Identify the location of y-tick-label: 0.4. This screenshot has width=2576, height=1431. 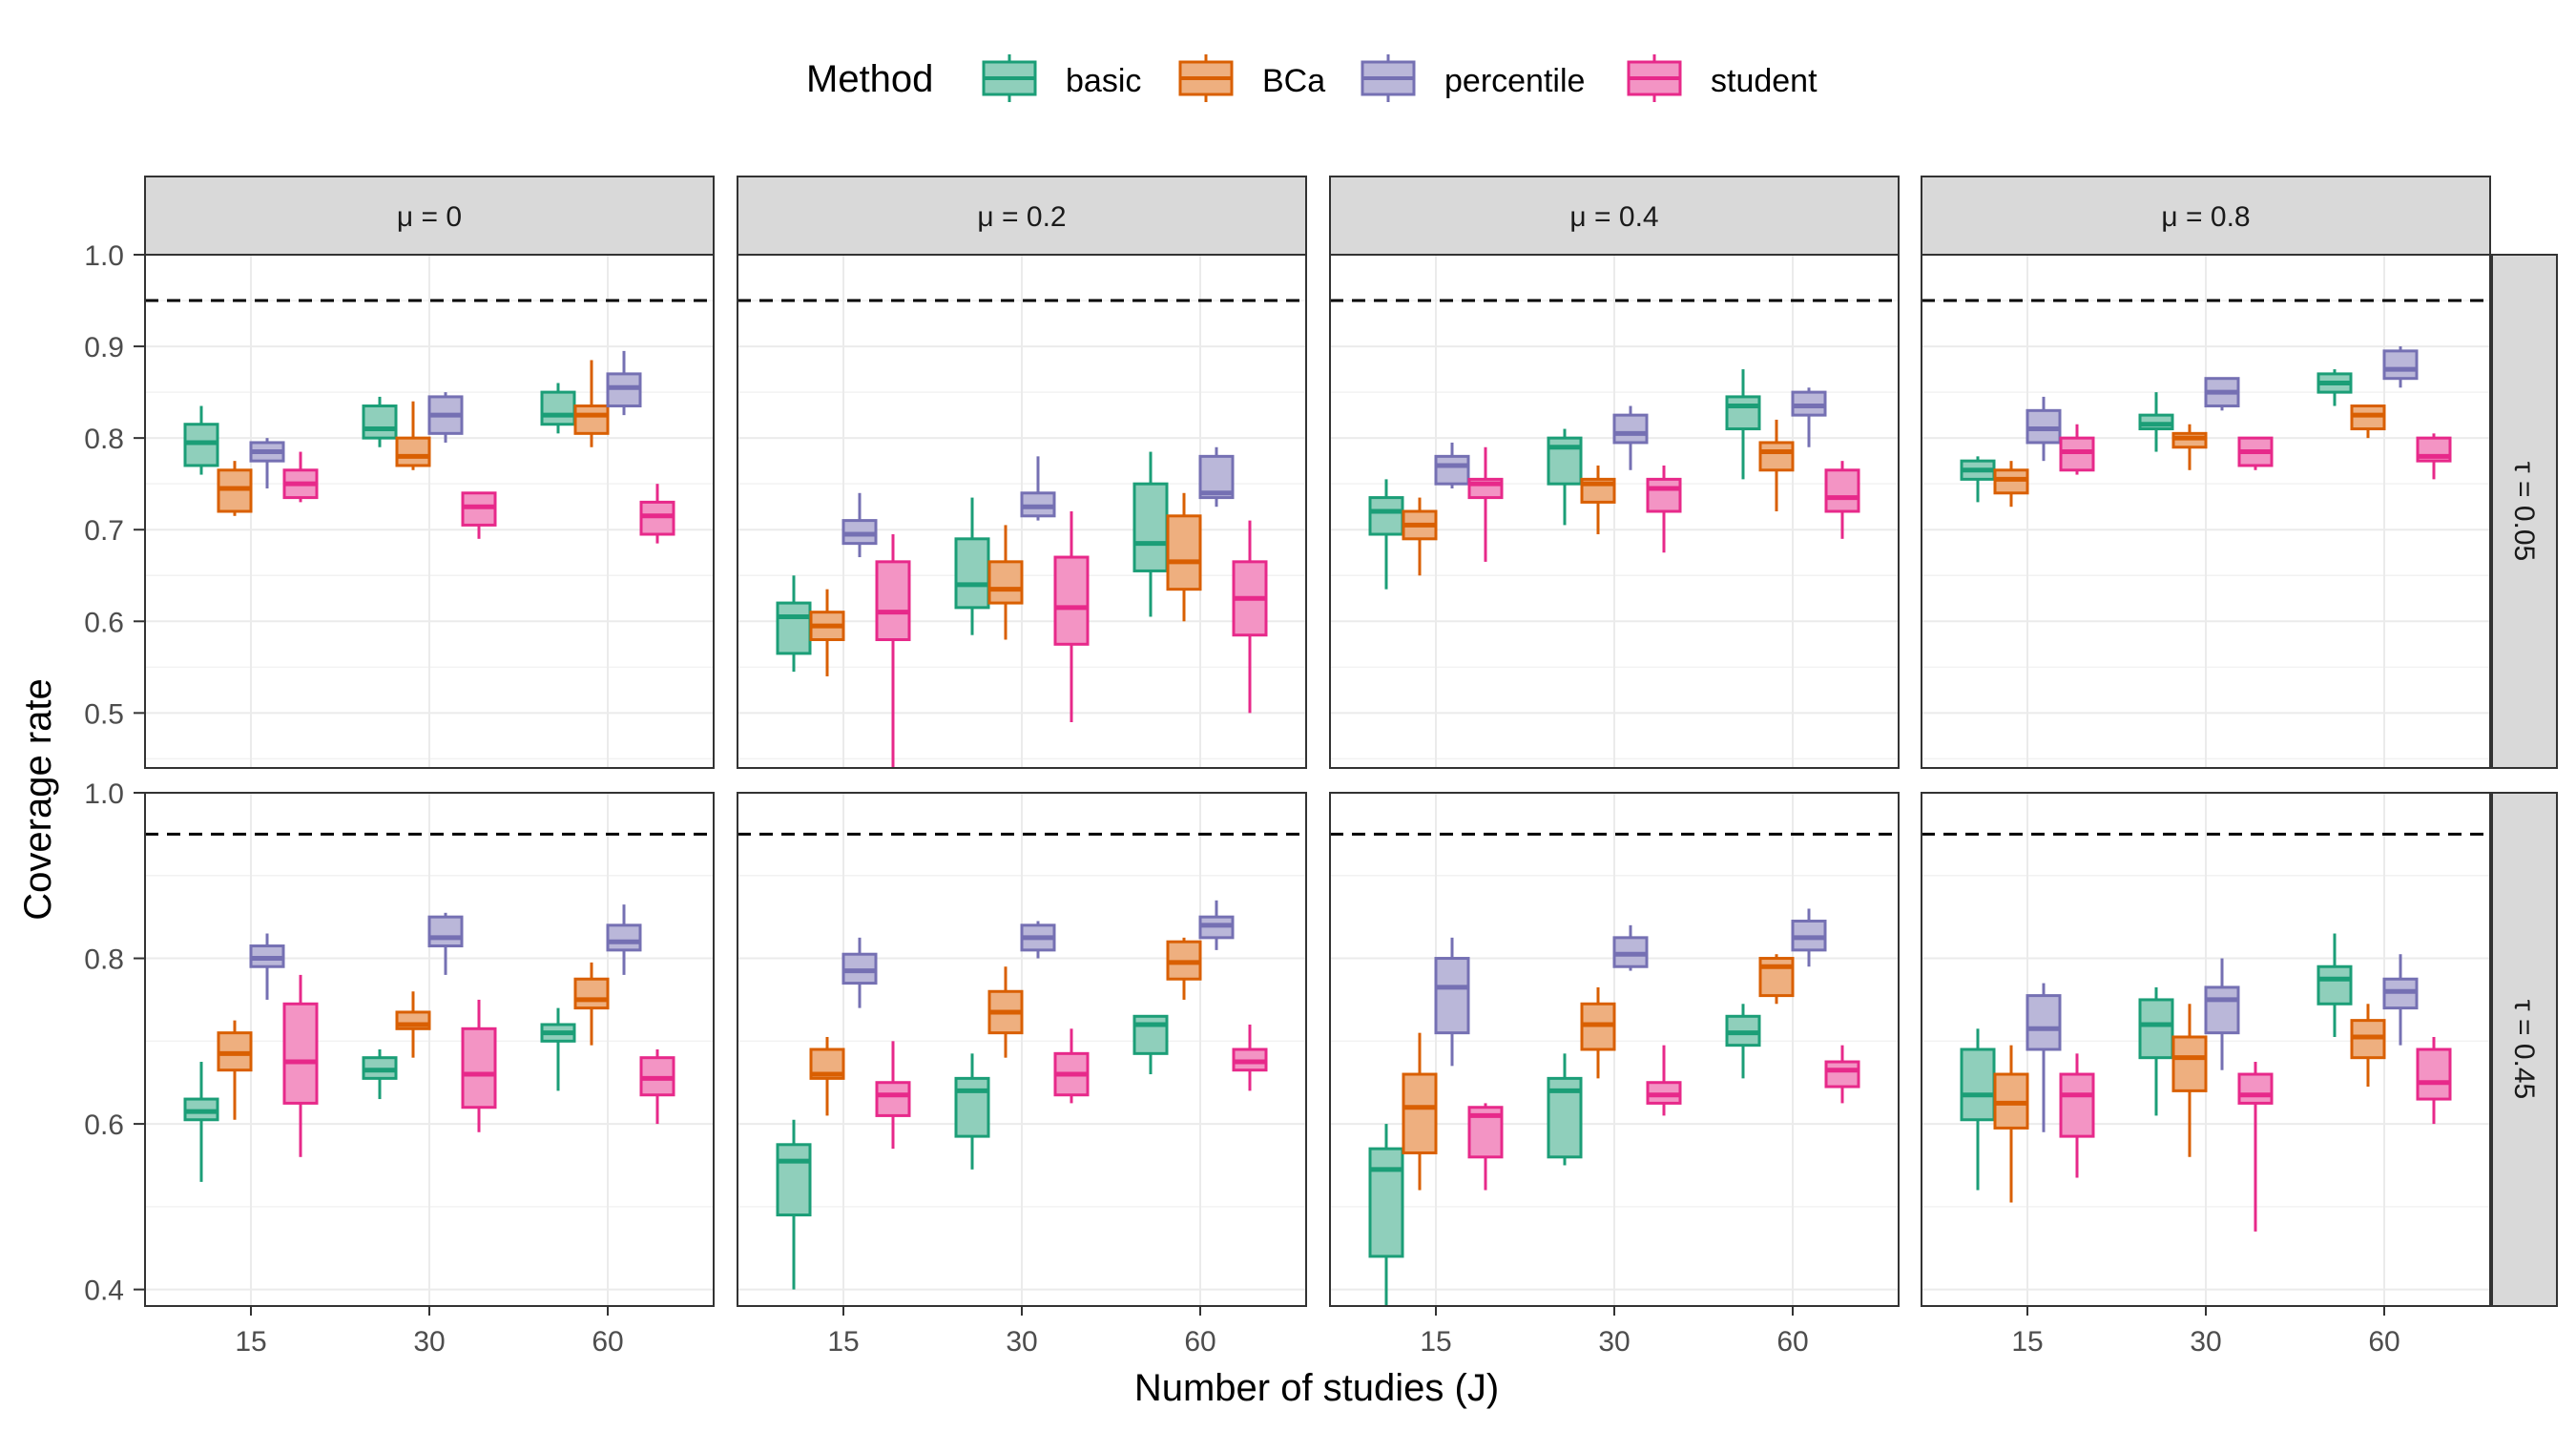
(104, 1291).